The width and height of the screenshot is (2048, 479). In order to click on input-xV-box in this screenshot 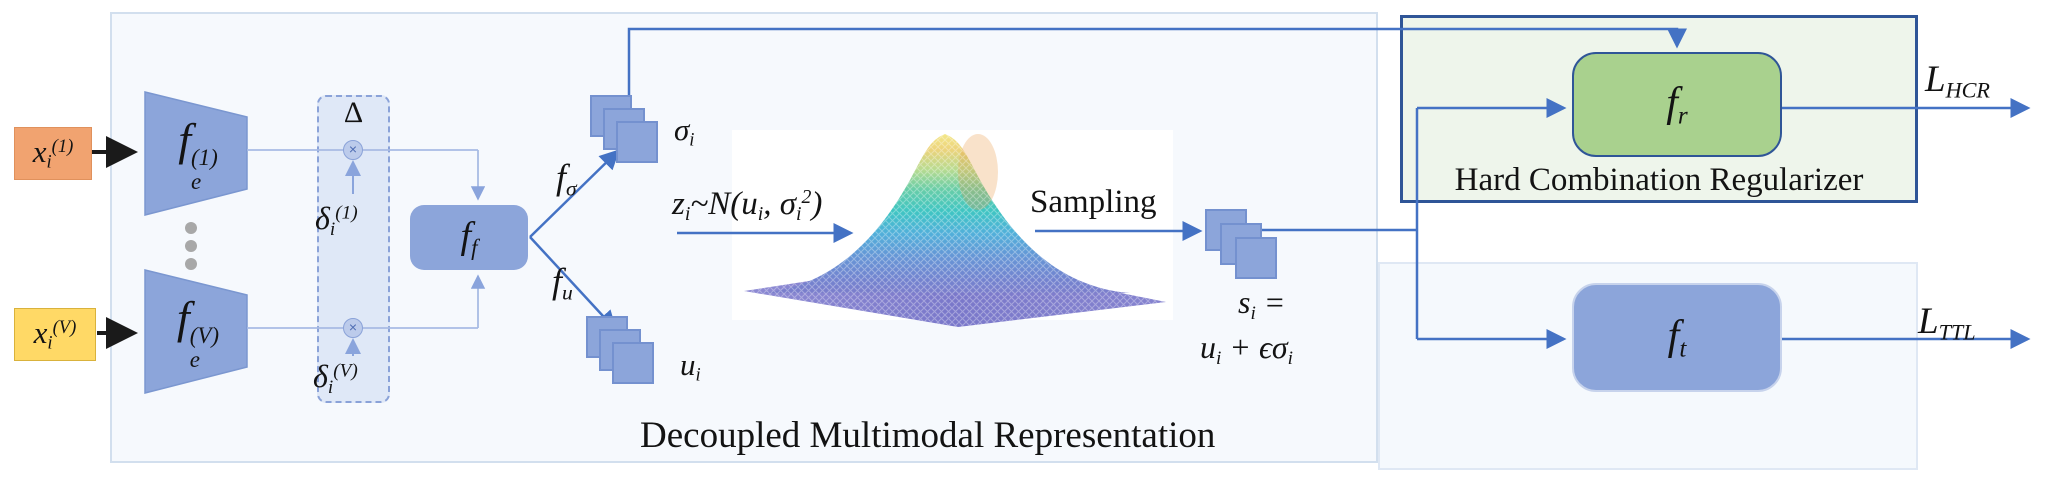, I will do `click(55, 334)`.